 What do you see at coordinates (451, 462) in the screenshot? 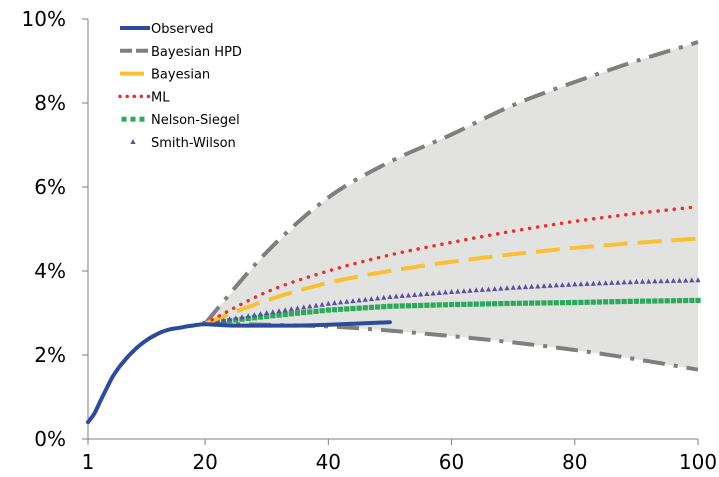
I see `x-tick-label: 60` at bounding box center [451, 462].